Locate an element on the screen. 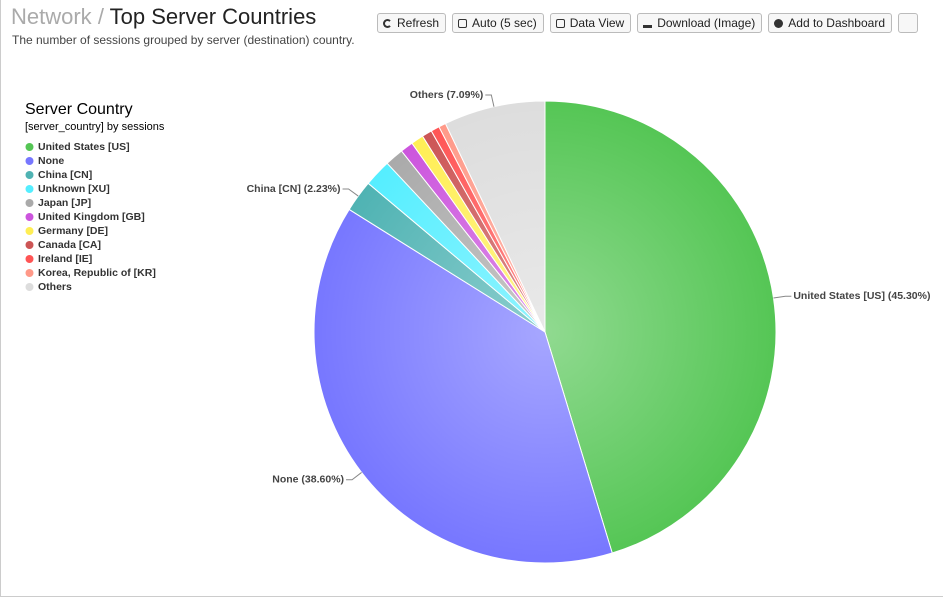 The height and width of the screenshot is (598, 944). legend-label: Japan [JP] is located at coordinates (64, 203).